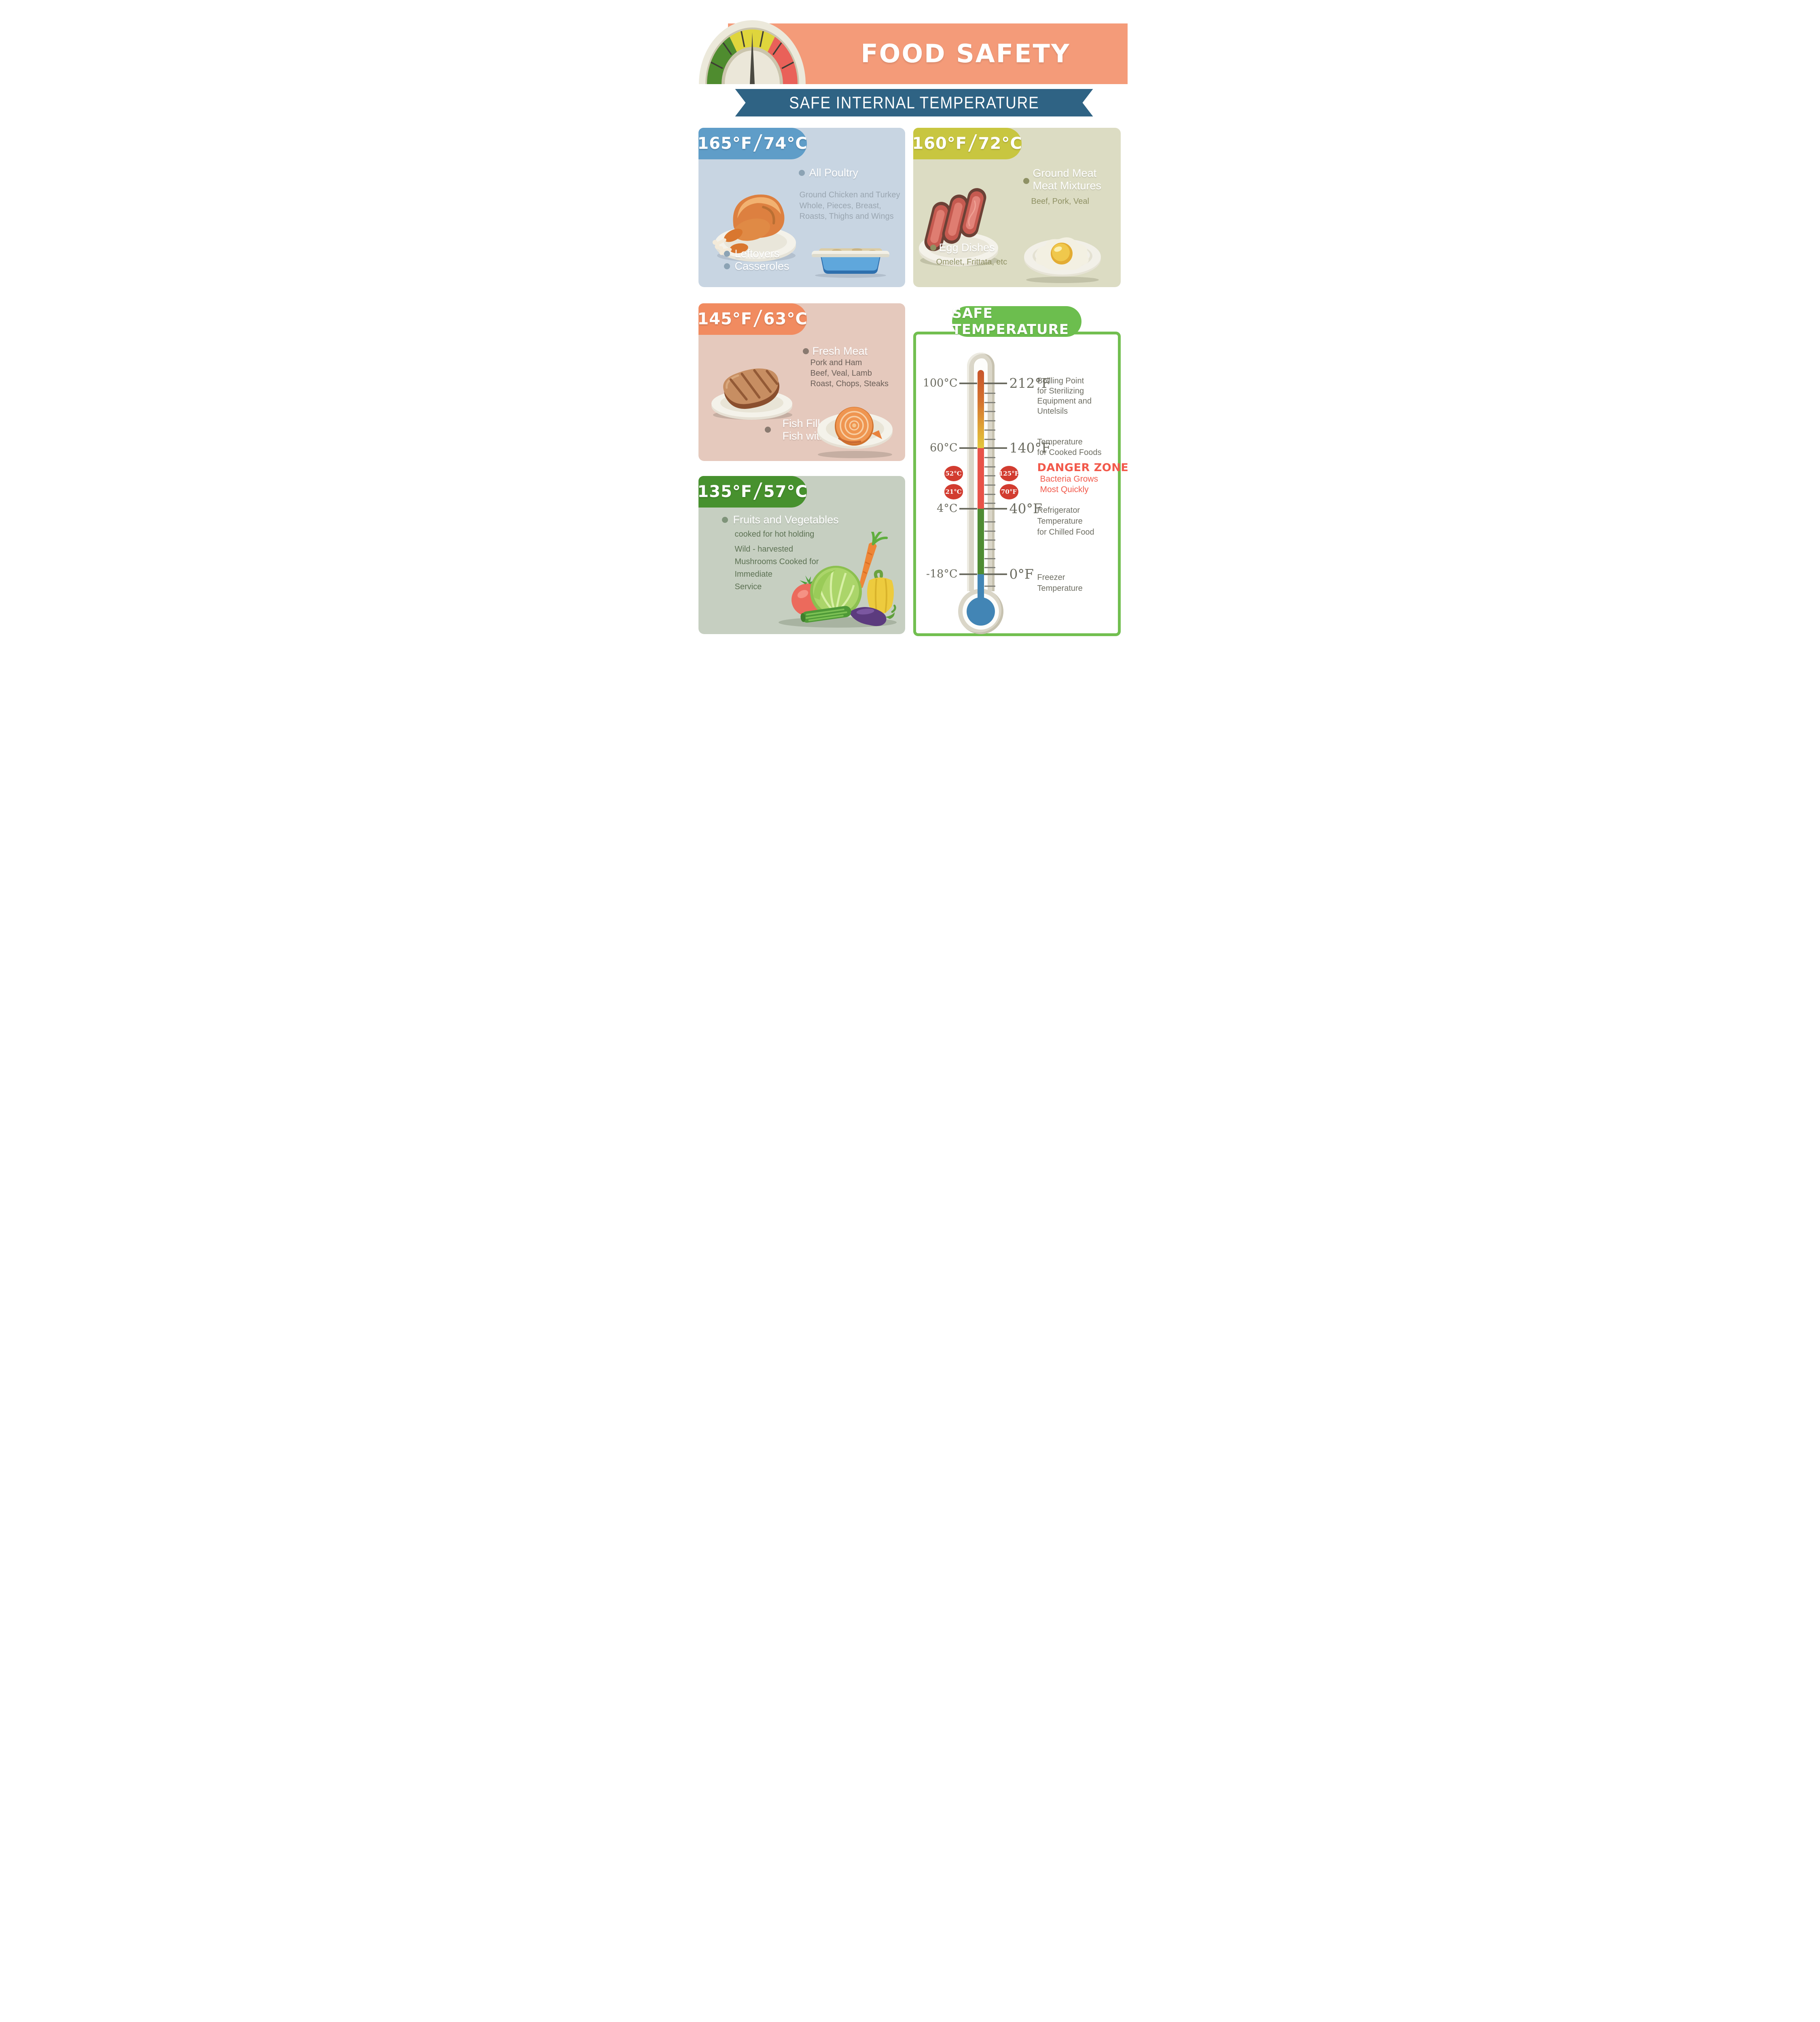  Describe the element at coordinates (836, 362) in the screenshot. I see `desc-line: Pork and Ham` at that location.